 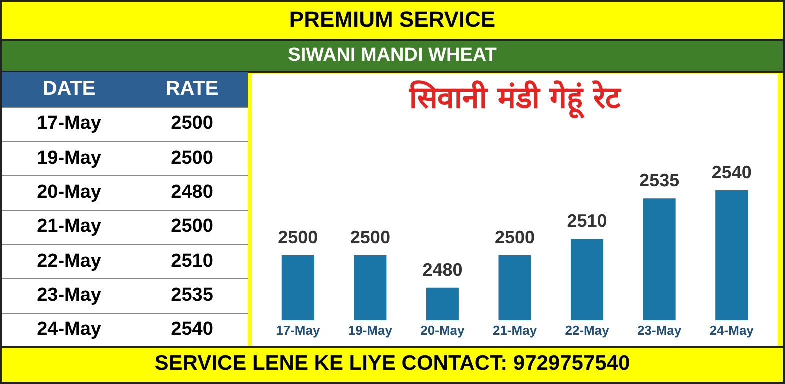 I want to click on x-tick-label: 22-May, so click(x=587, y=330).